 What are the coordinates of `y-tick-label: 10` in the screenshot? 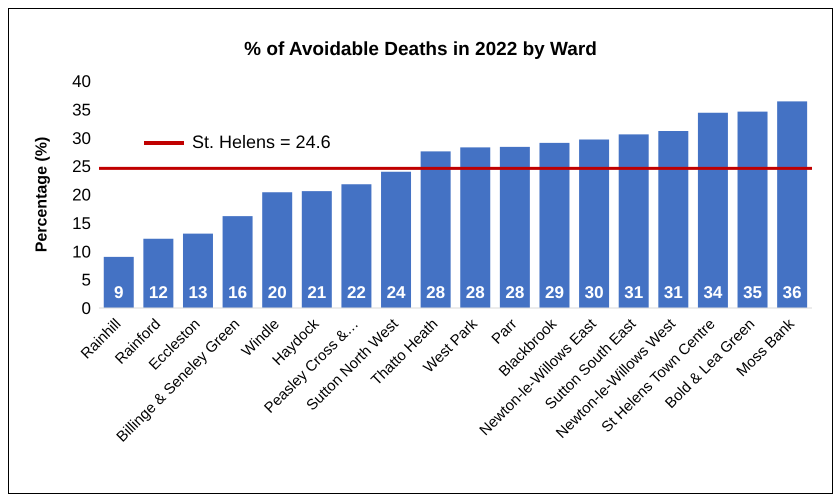 It's located at (81, 252).